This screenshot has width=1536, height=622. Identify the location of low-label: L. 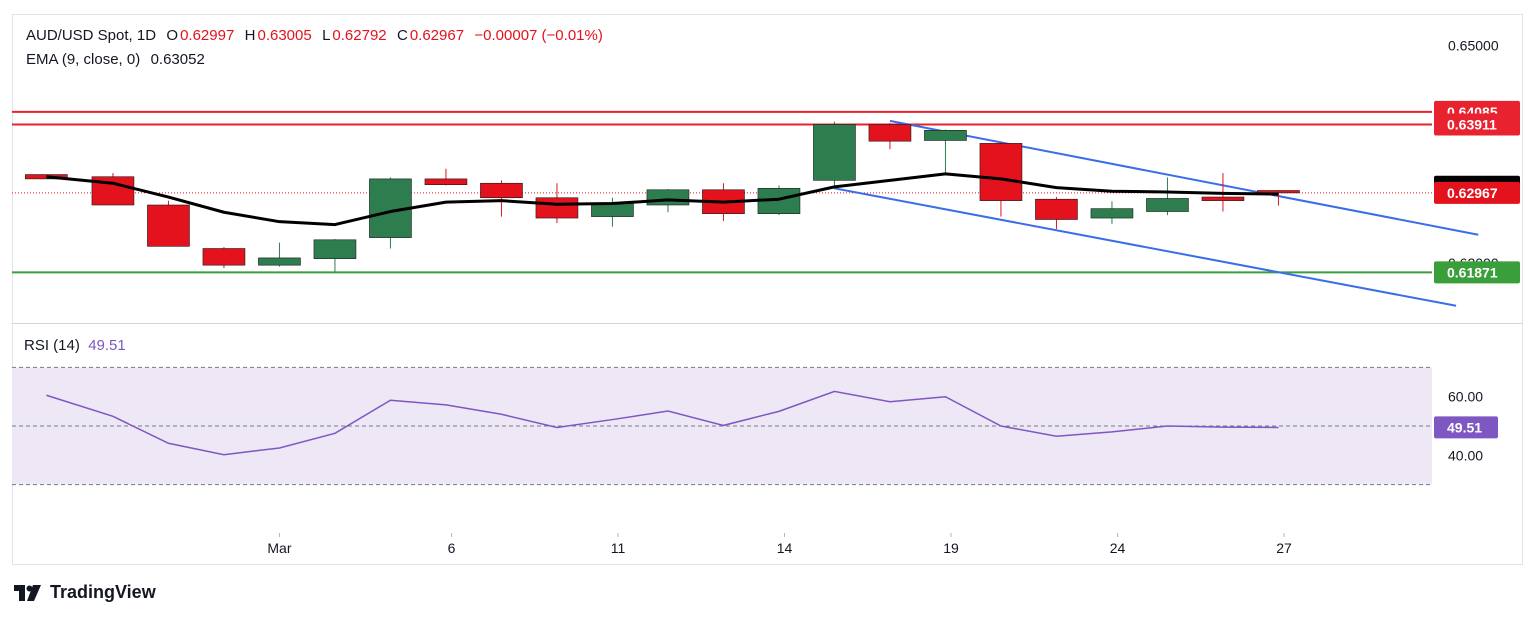
(326, 35).